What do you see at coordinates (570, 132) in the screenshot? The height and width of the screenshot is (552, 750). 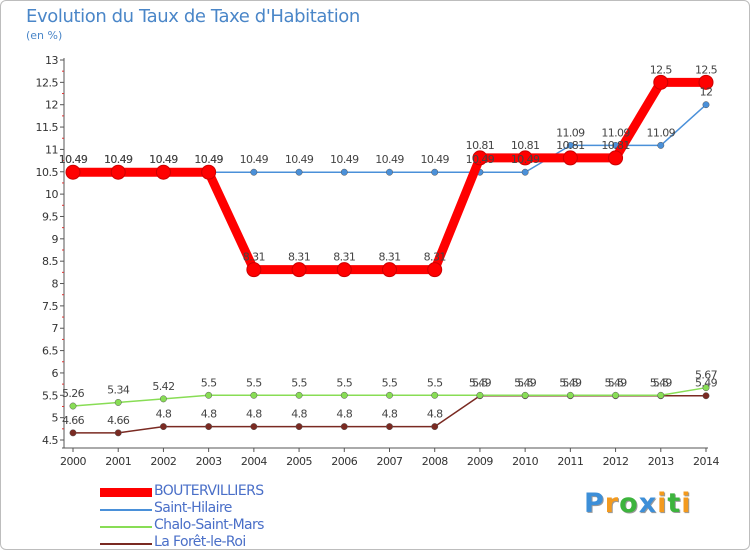 I see `data-label: 11.09` at bounding box center [570, 132].